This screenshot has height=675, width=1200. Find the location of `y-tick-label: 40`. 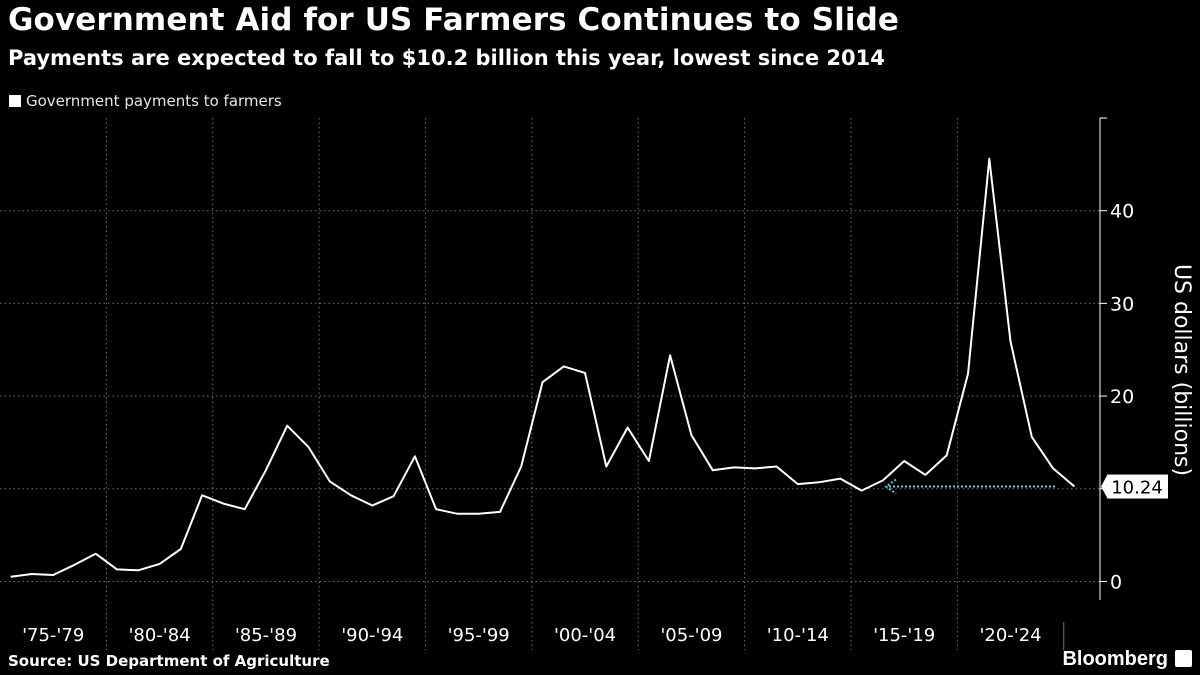

y-tick-label: 40 is located at coordinates (1122, 212).